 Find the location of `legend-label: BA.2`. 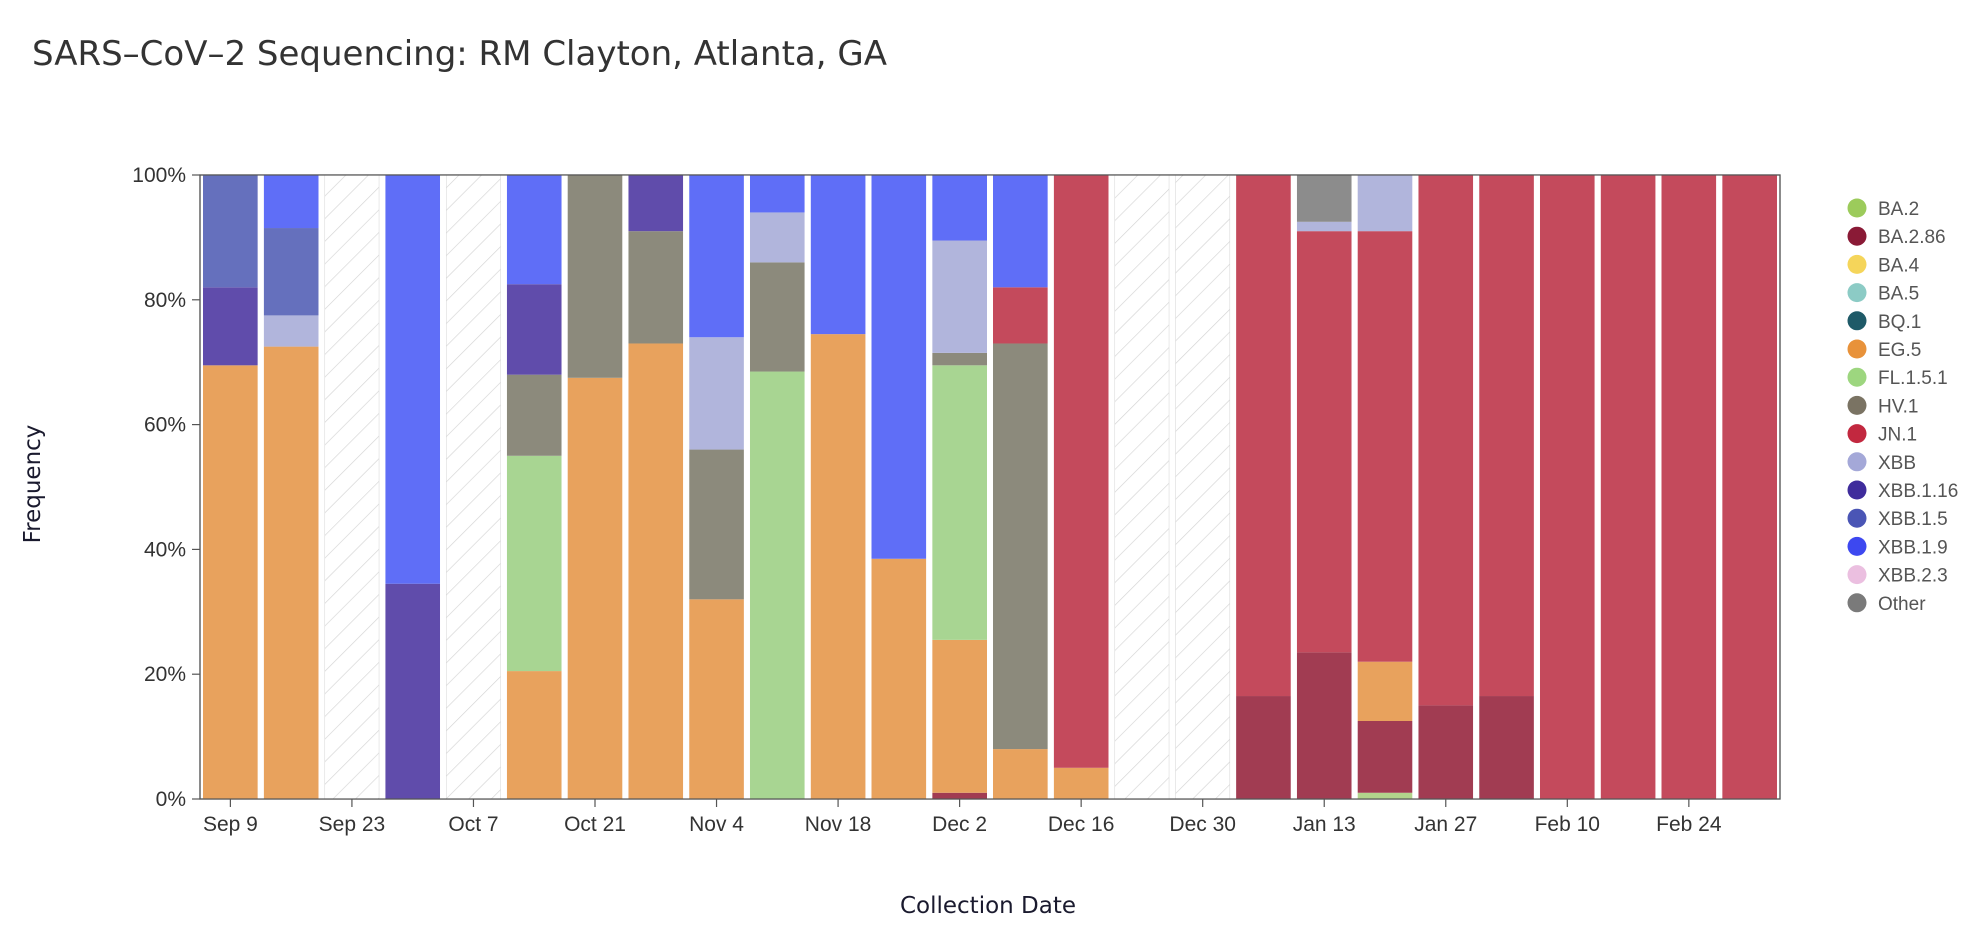

legend-label: BA.2 is located at coordinates (1898, 209).